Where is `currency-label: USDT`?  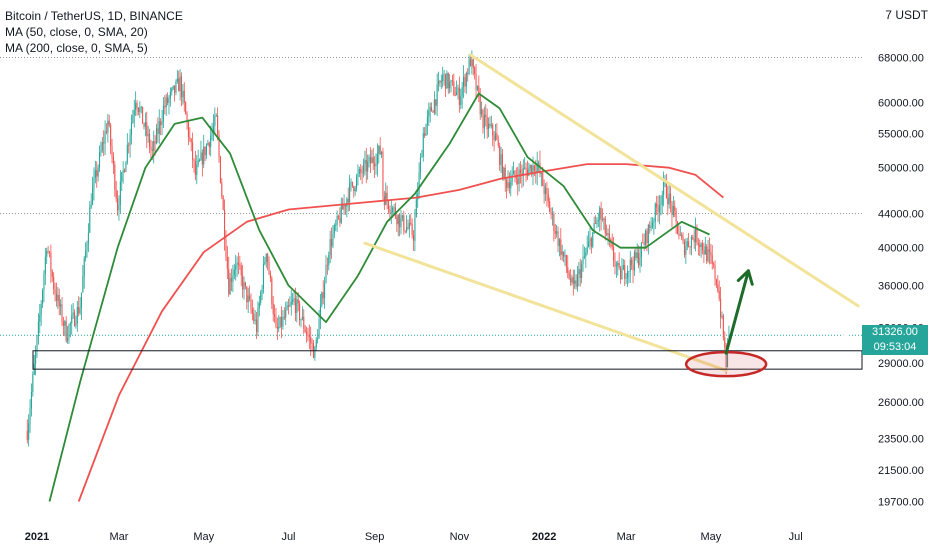
currency-label: USDT is located at coordinates (911, 15).